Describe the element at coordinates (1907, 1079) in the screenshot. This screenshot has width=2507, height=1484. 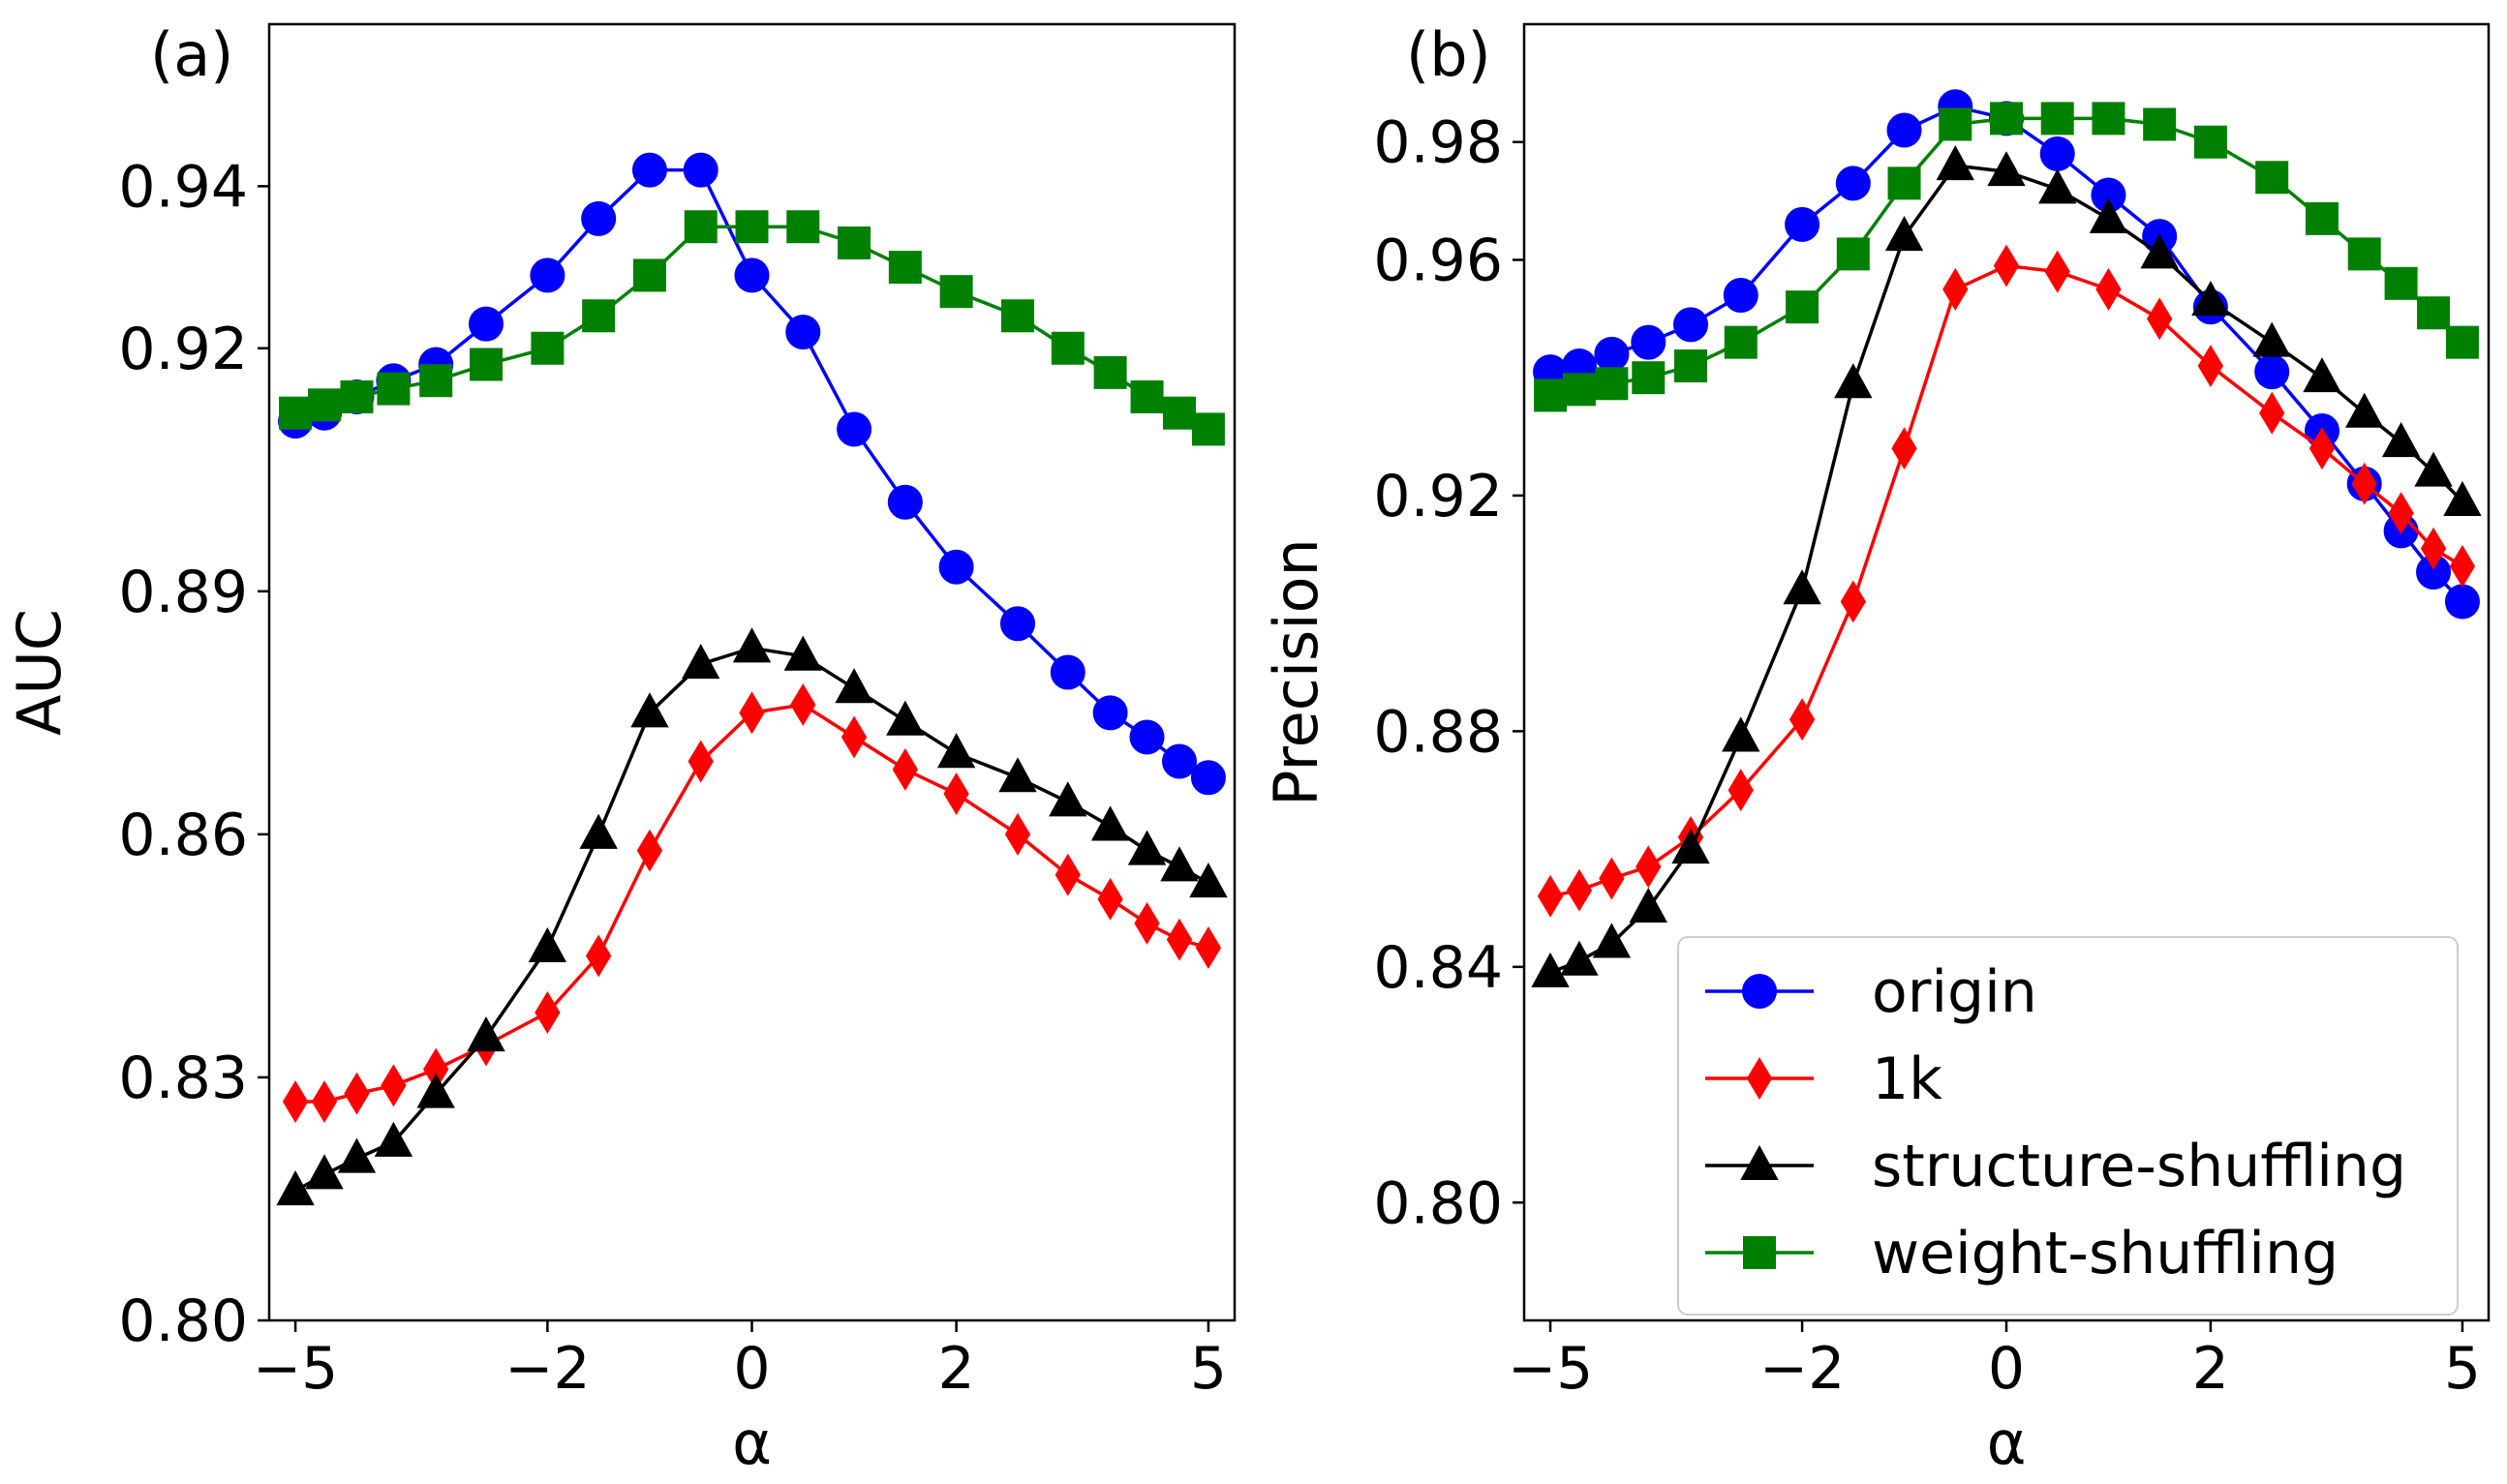
I see `legend-label: 1k` at that location.